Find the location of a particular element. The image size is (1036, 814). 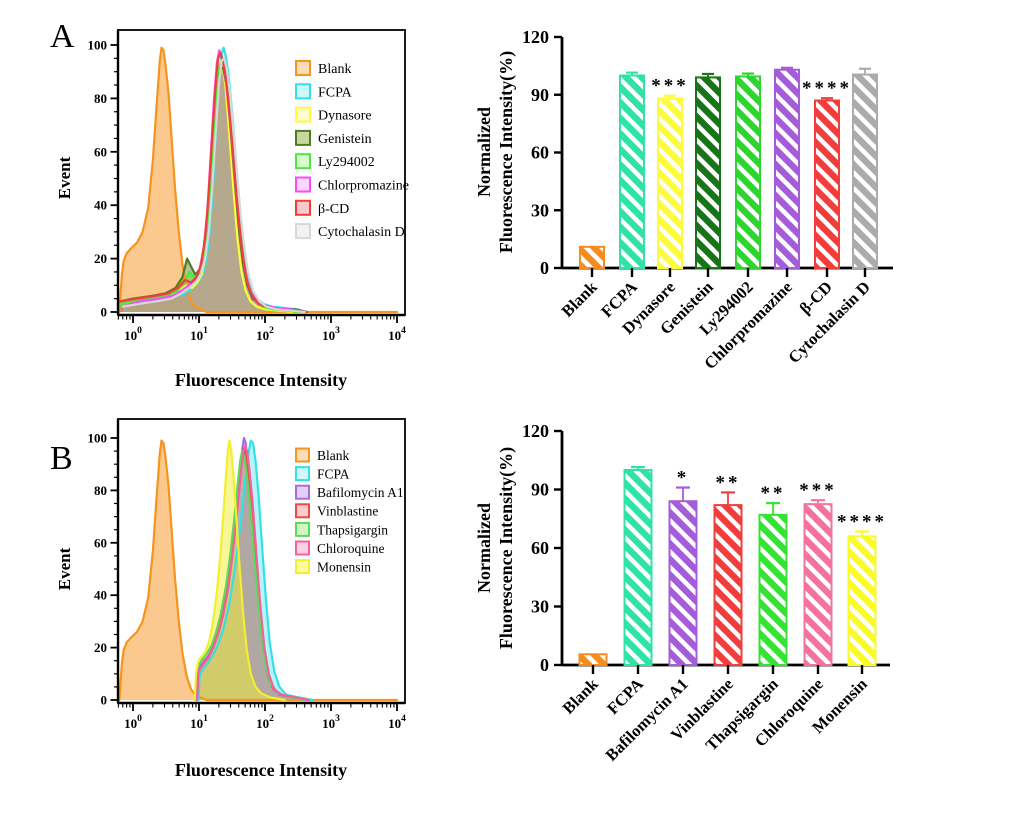

sig-label-4: ** is located at coordinates (773, 493).